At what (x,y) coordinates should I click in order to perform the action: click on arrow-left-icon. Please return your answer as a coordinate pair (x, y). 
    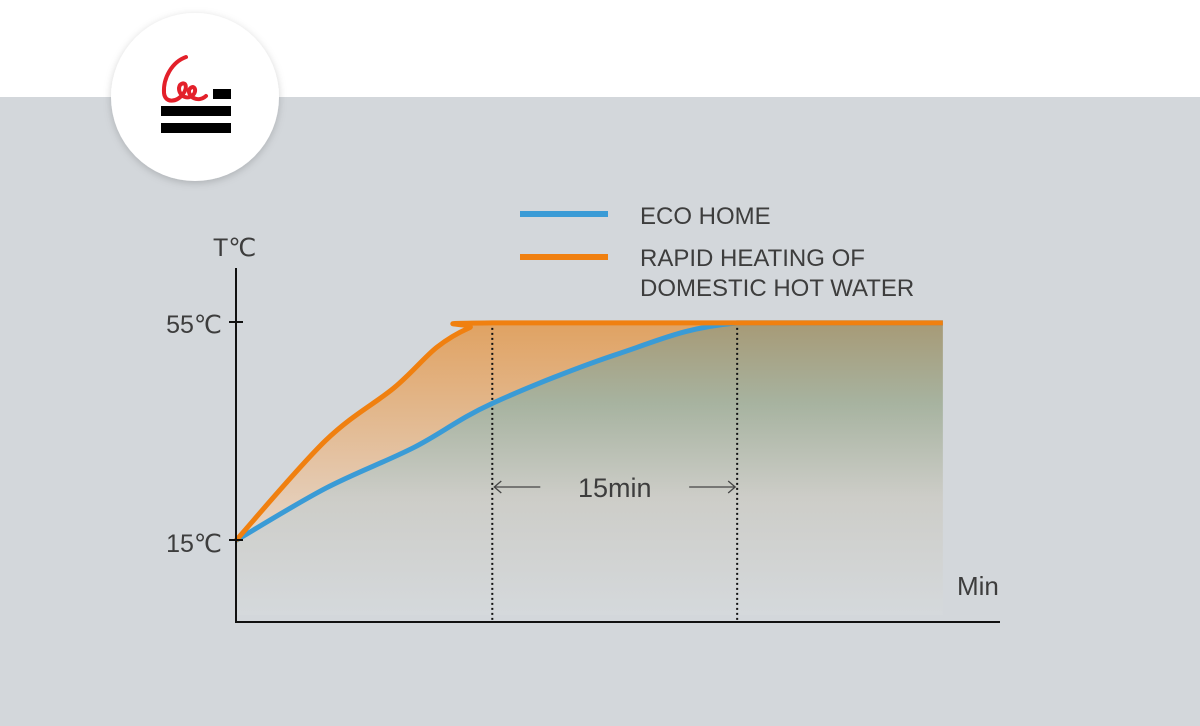
    Looking at the image, I should click on (497, 487).